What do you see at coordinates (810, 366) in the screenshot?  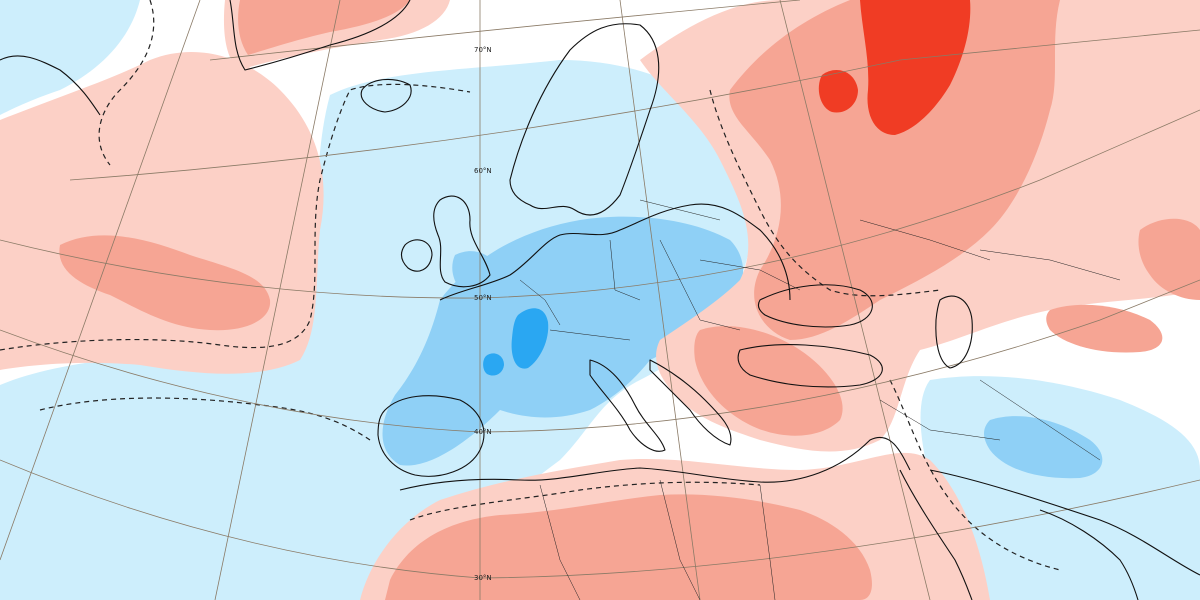 I see `coast-turkey` at bounding box center [810, 366].